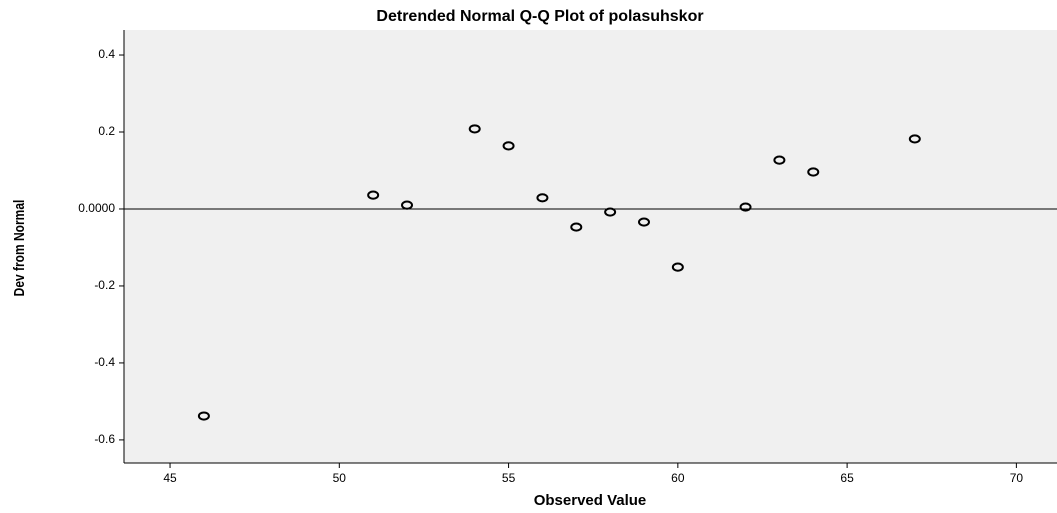 The width and height of the screenshot is (1057, 513). What do you see at coordinates (96, 208) in the screenshot?
I see `y-tick-label: 0.0000` at bounding box center [96, 208].